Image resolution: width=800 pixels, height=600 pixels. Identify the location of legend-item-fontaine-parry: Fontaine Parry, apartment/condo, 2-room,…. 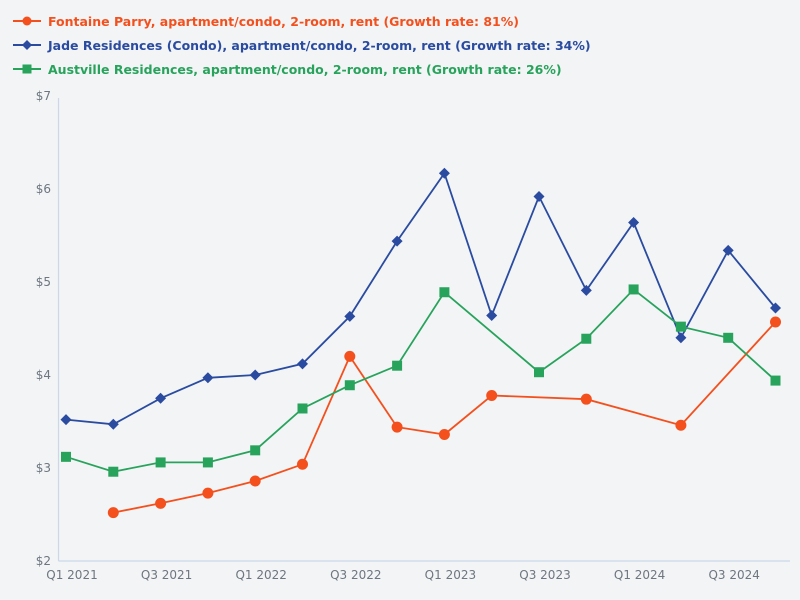
(301, 21).